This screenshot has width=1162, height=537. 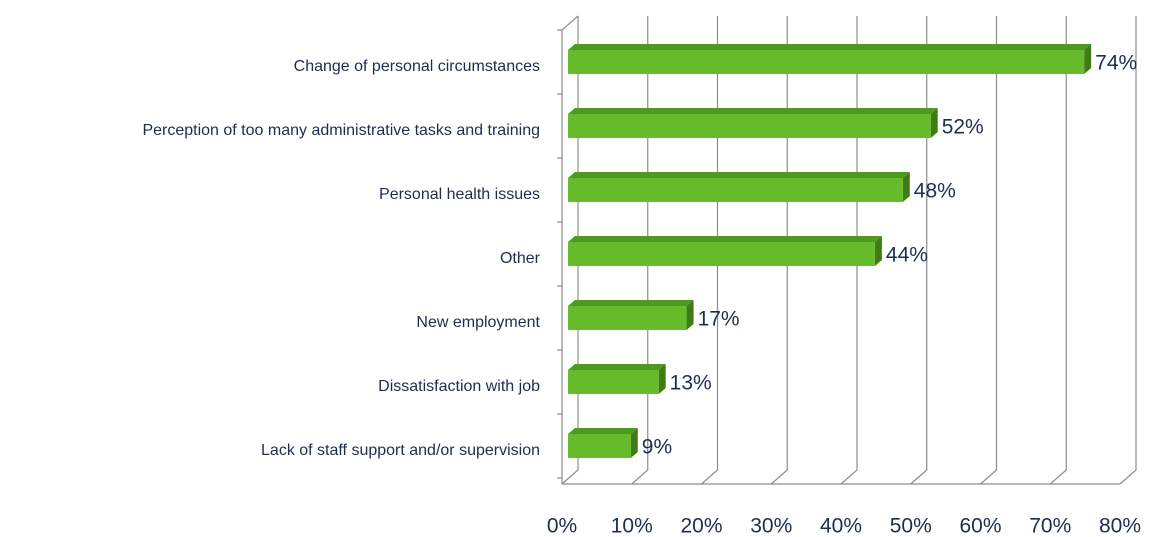 What do you see at coordinates (771, 526) in the screenshot?
I see `x-tick-label: 30%` at bounding box center [771, 526].